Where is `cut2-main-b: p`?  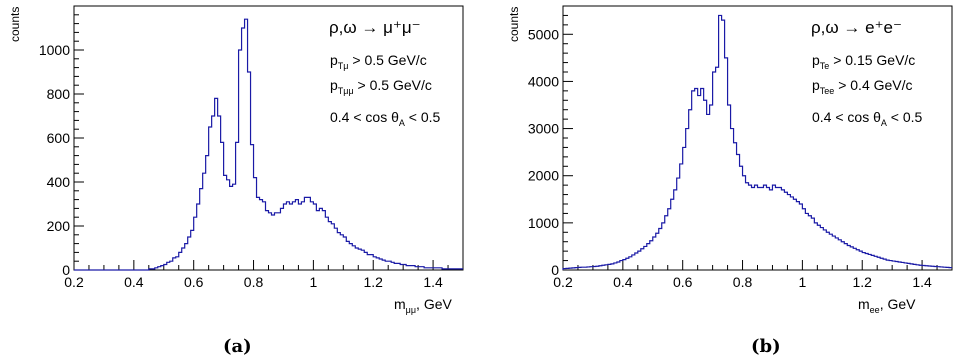
cut2-main-b: p is located at coordinates (816, 85).